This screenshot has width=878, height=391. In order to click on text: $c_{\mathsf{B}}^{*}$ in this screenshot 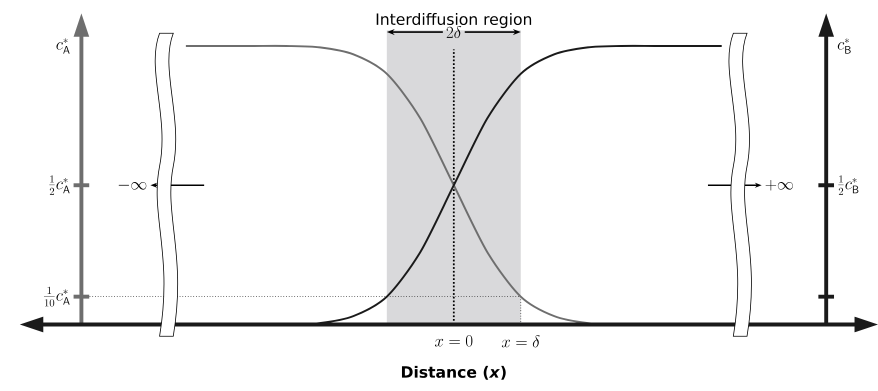, I will do `click(844, 46)`.